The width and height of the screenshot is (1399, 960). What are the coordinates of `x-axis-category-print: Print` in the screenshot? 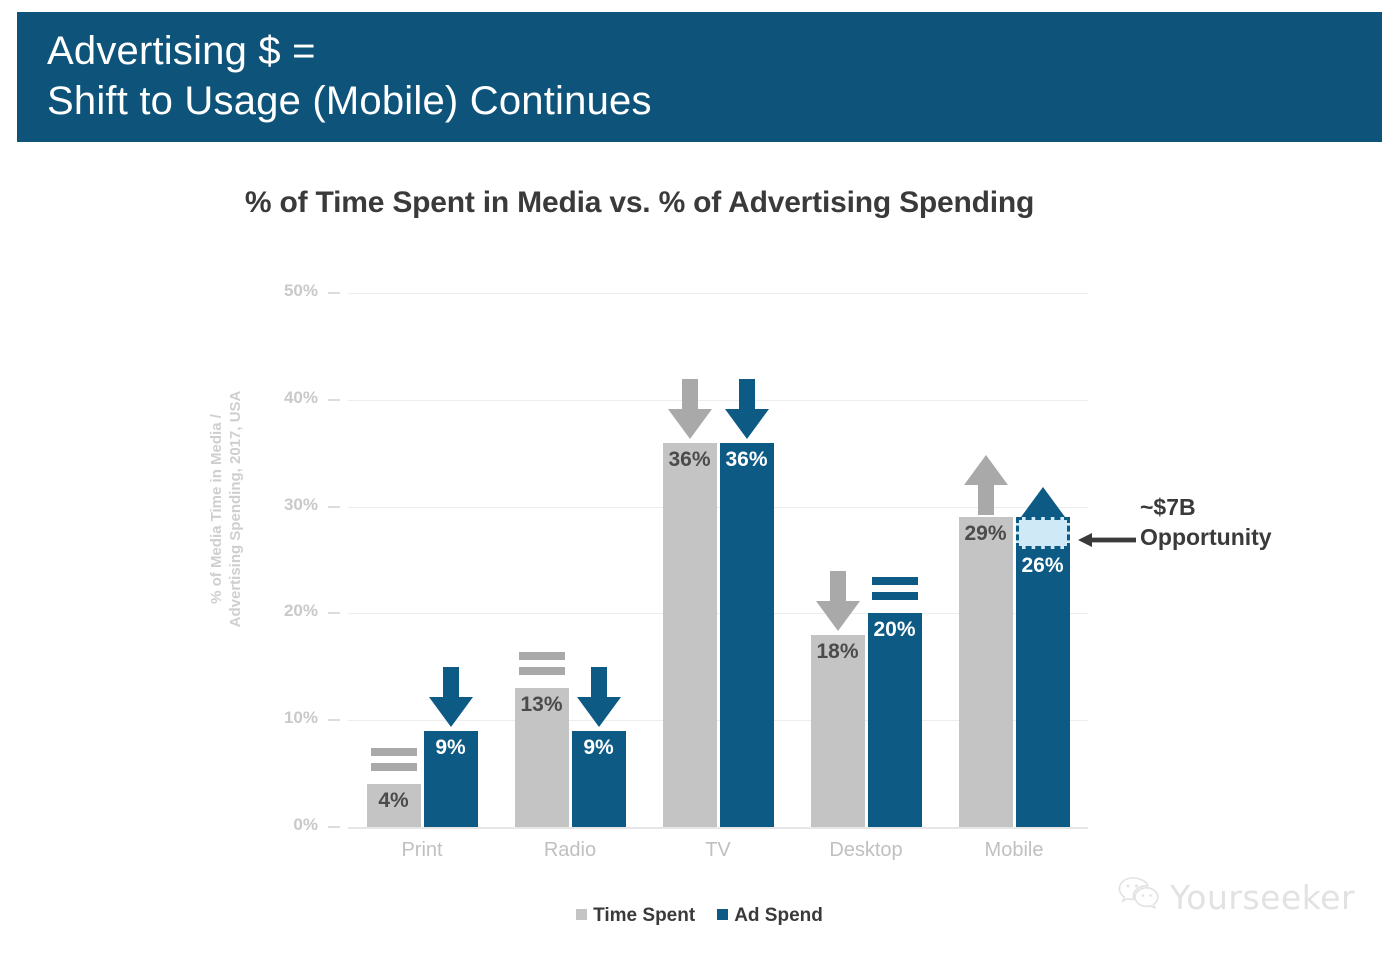 It's located at (422, 850).